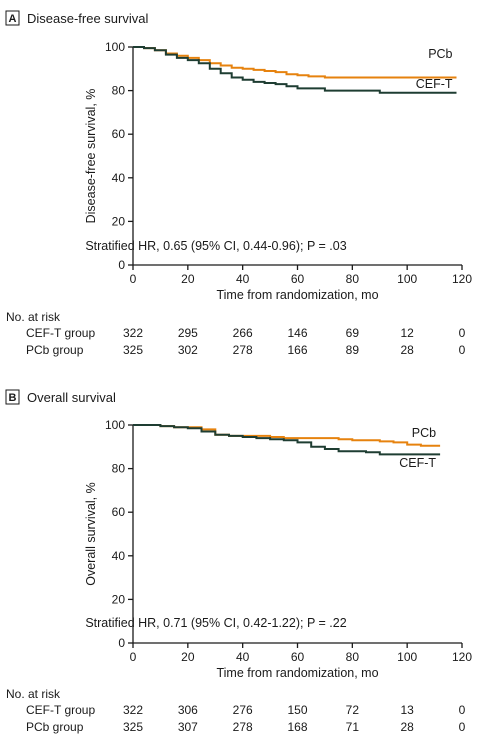 The image size is (500, 738). What do you see at coordinates (353, 727) in the screenshot?
I see `risk-value: 71` at bounding box center [353, 727].